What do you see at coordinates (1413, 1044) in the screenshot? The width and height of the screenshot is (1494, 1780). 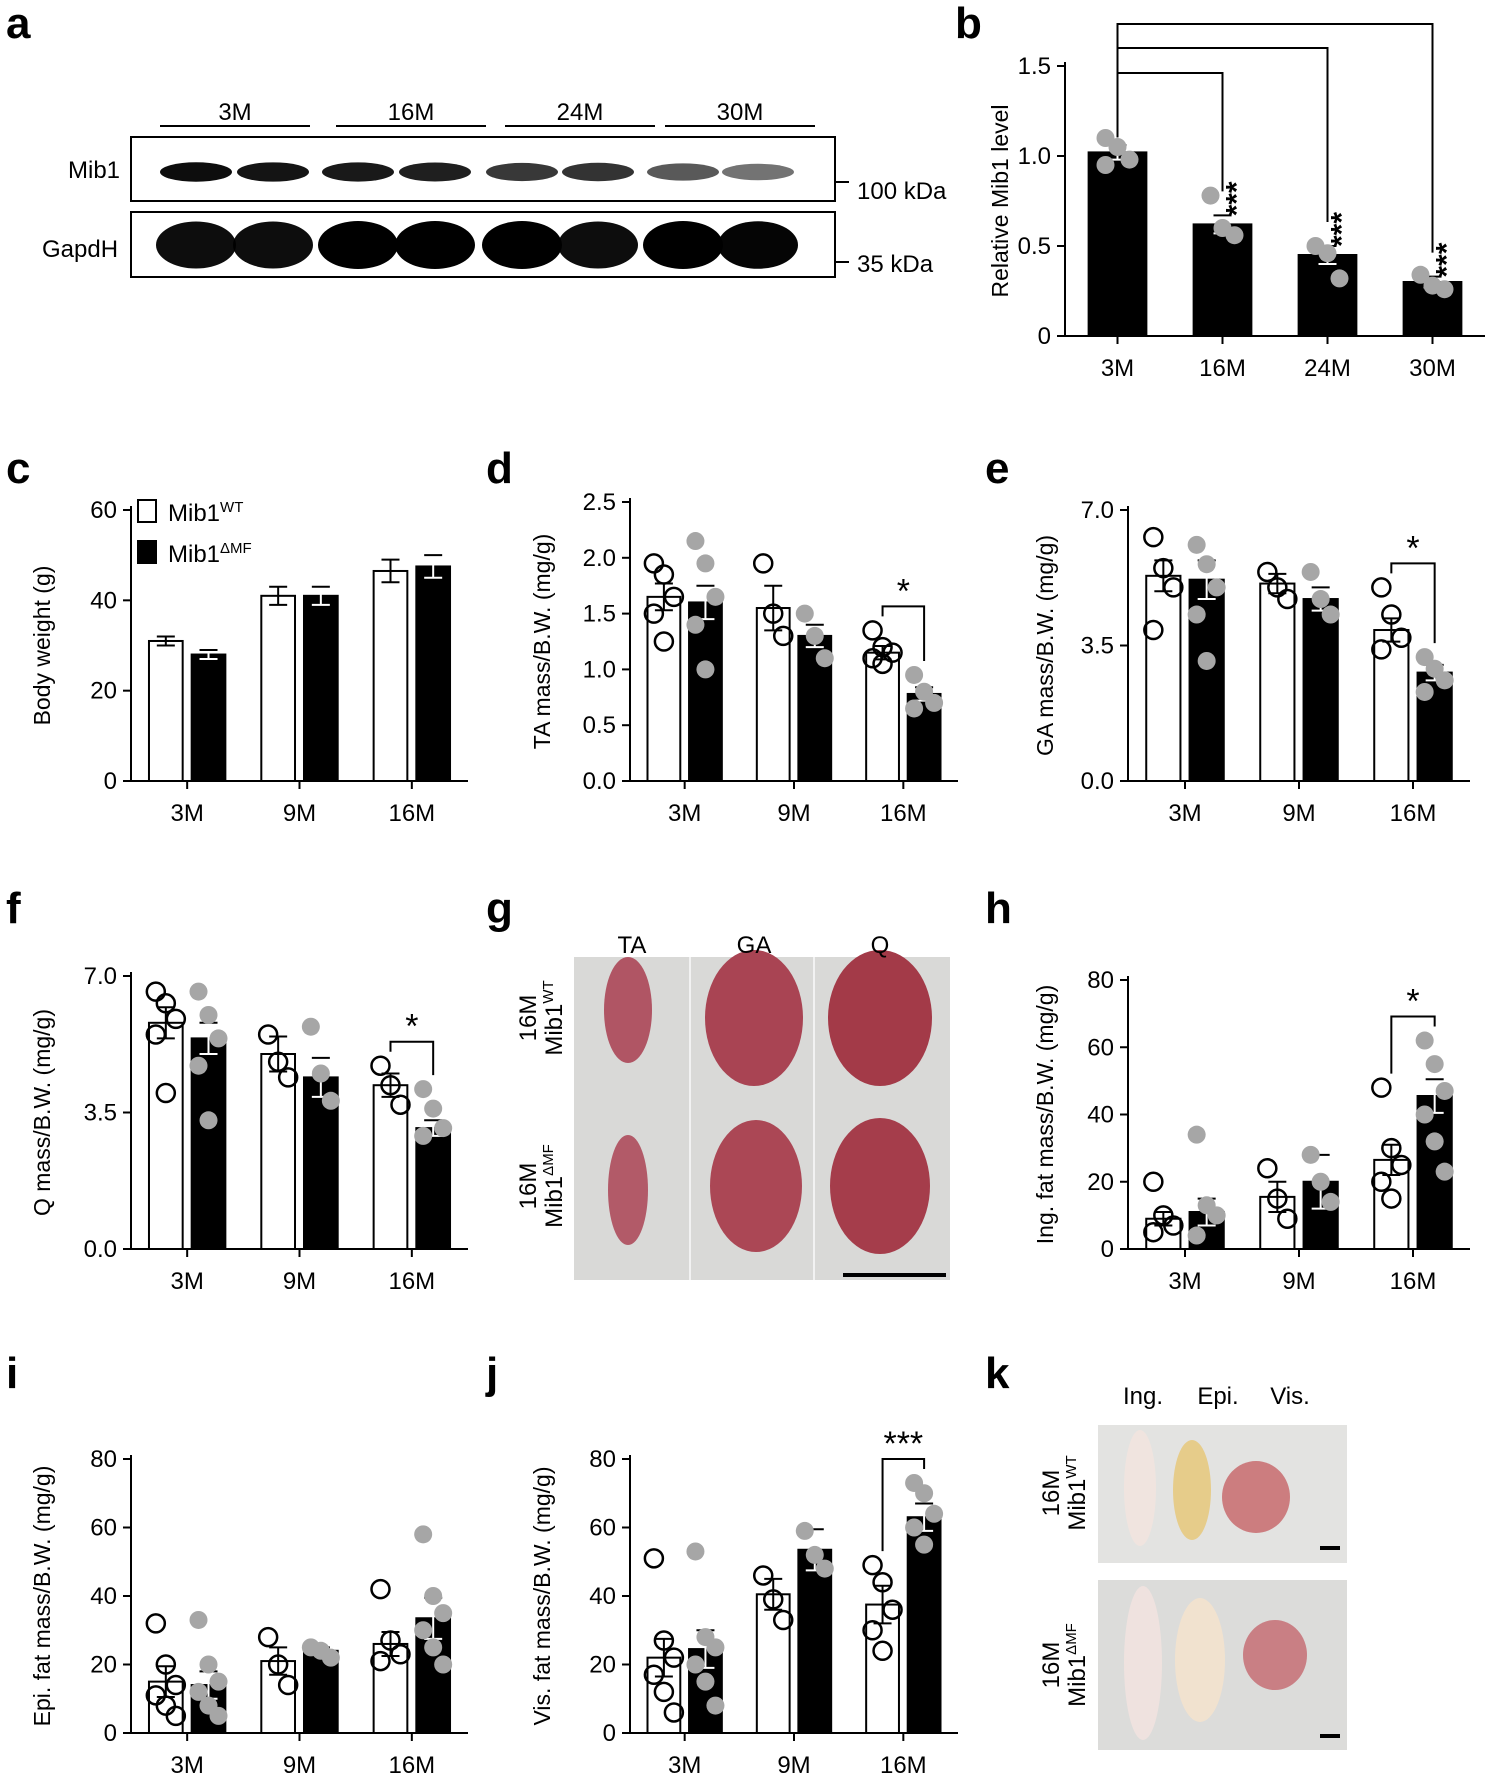 I see `significance-bracket` at bounding box center [1413, 1044].